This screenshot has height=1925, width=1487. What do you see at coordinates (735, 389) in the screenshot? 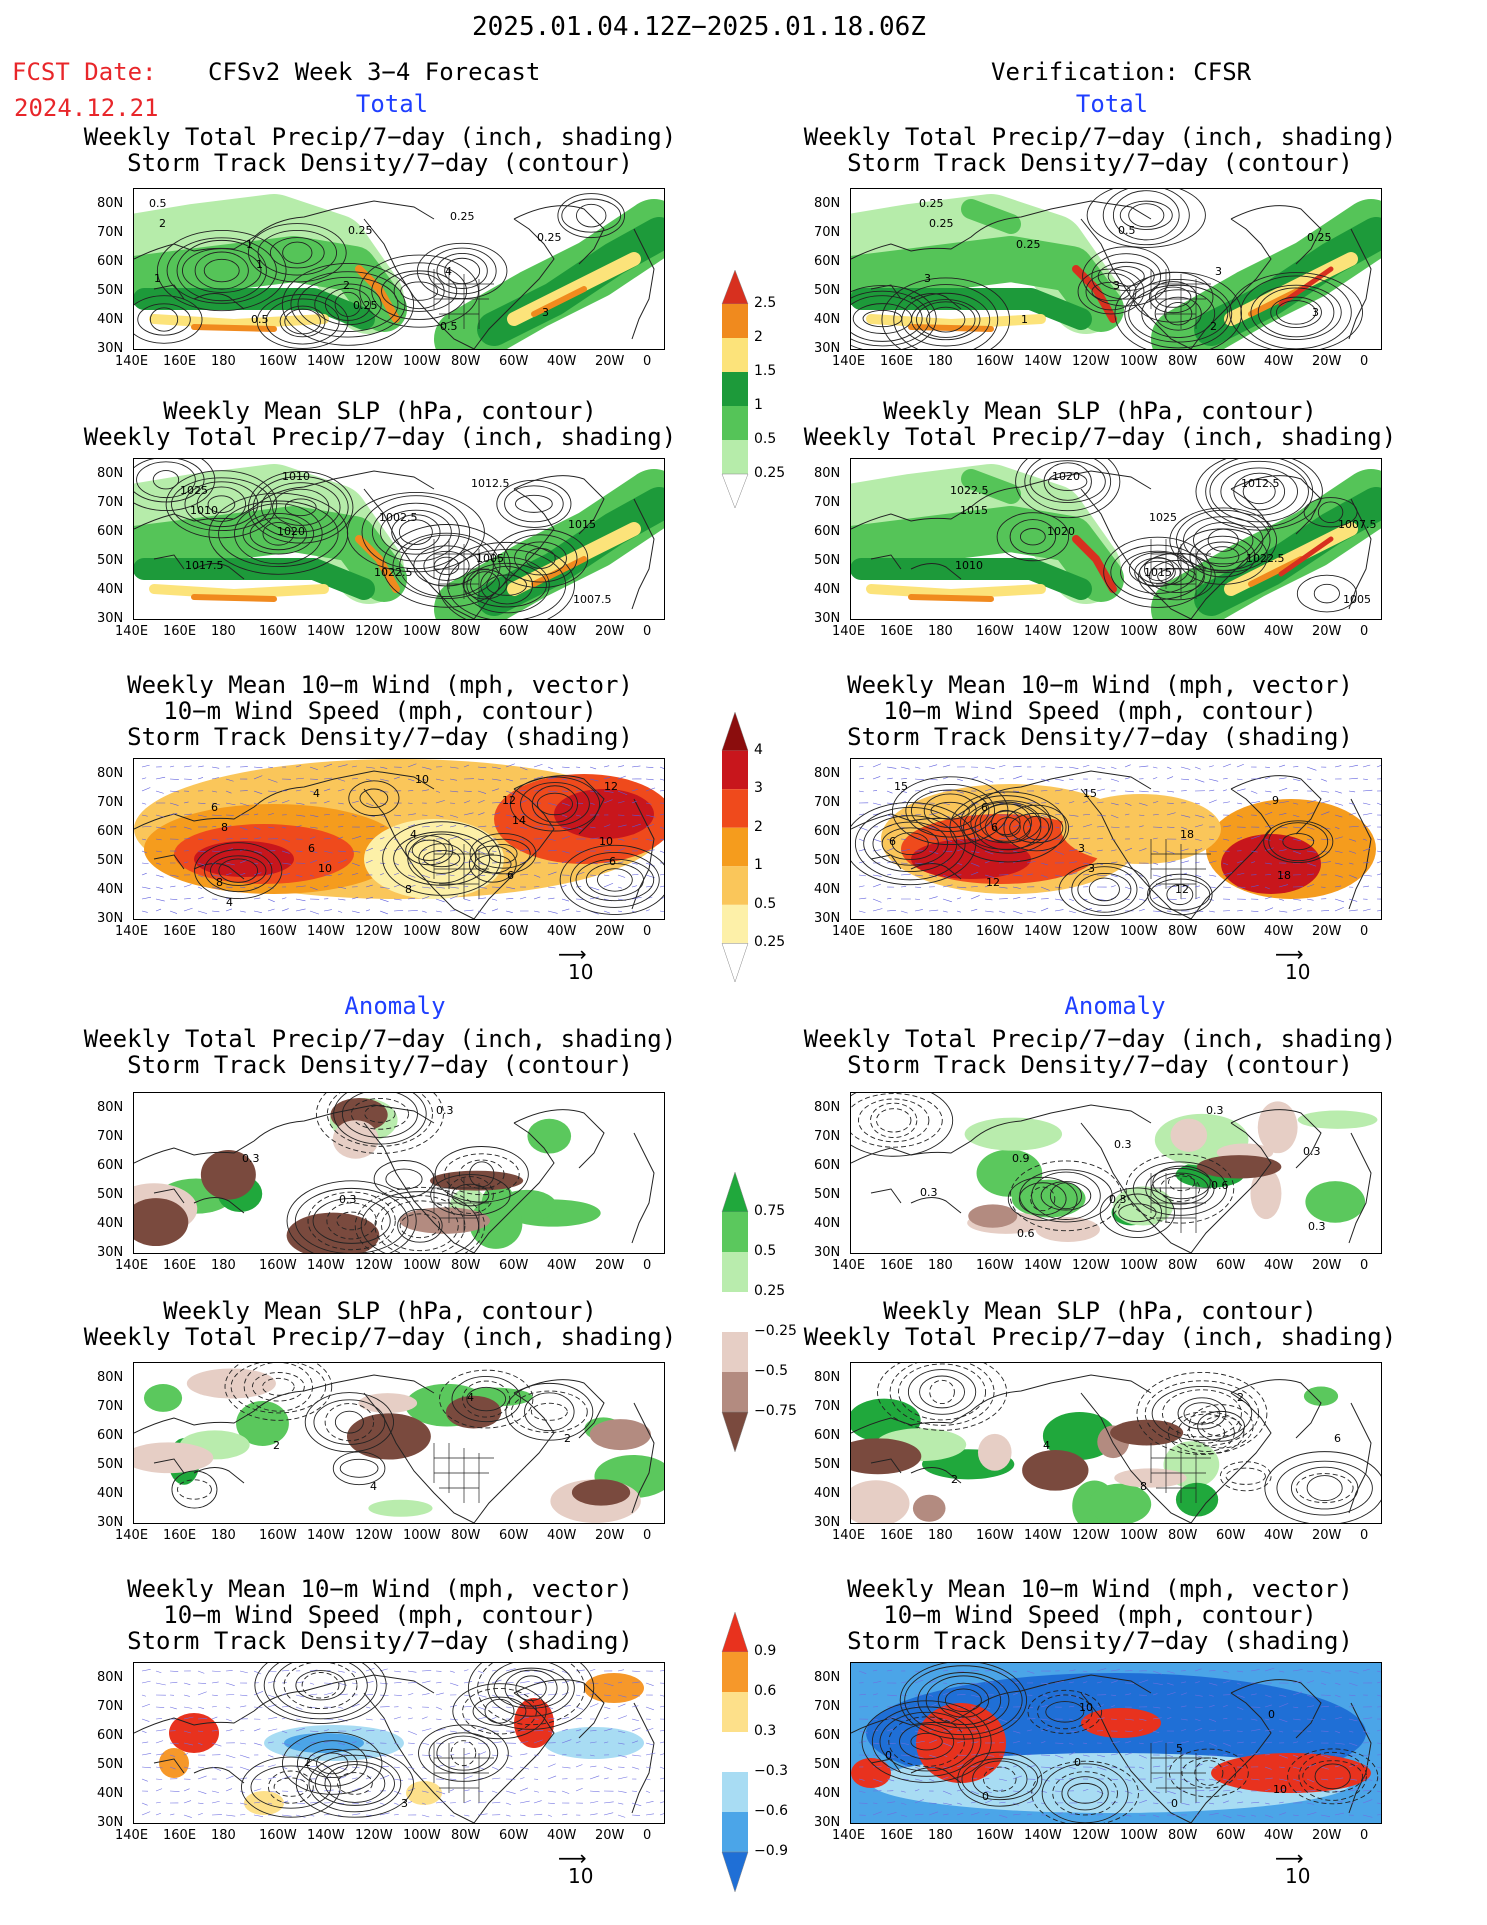
I see `colorbar-precip-total` at bounding box center [735, 389].